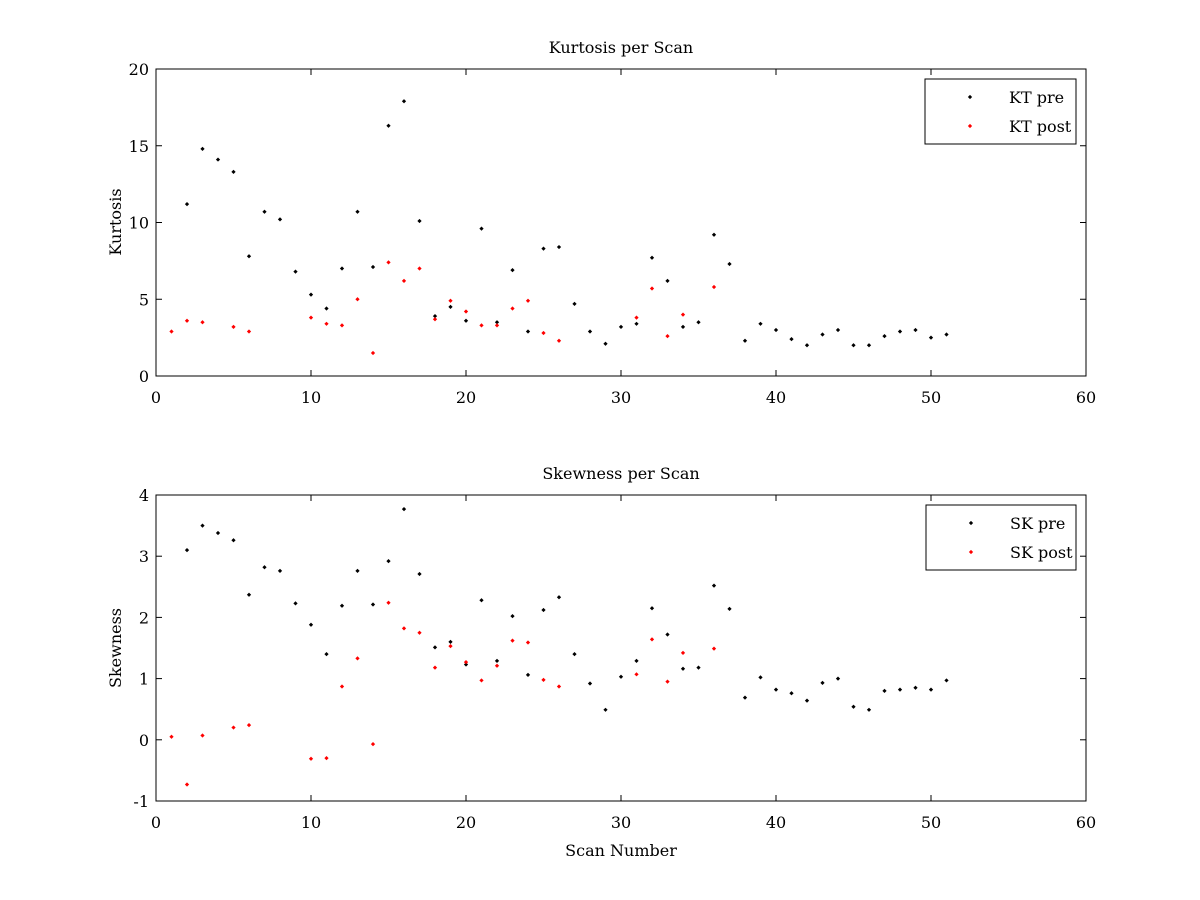  I want to click on kurtosis-legend: KT pre KT post, so click(1000, 111).